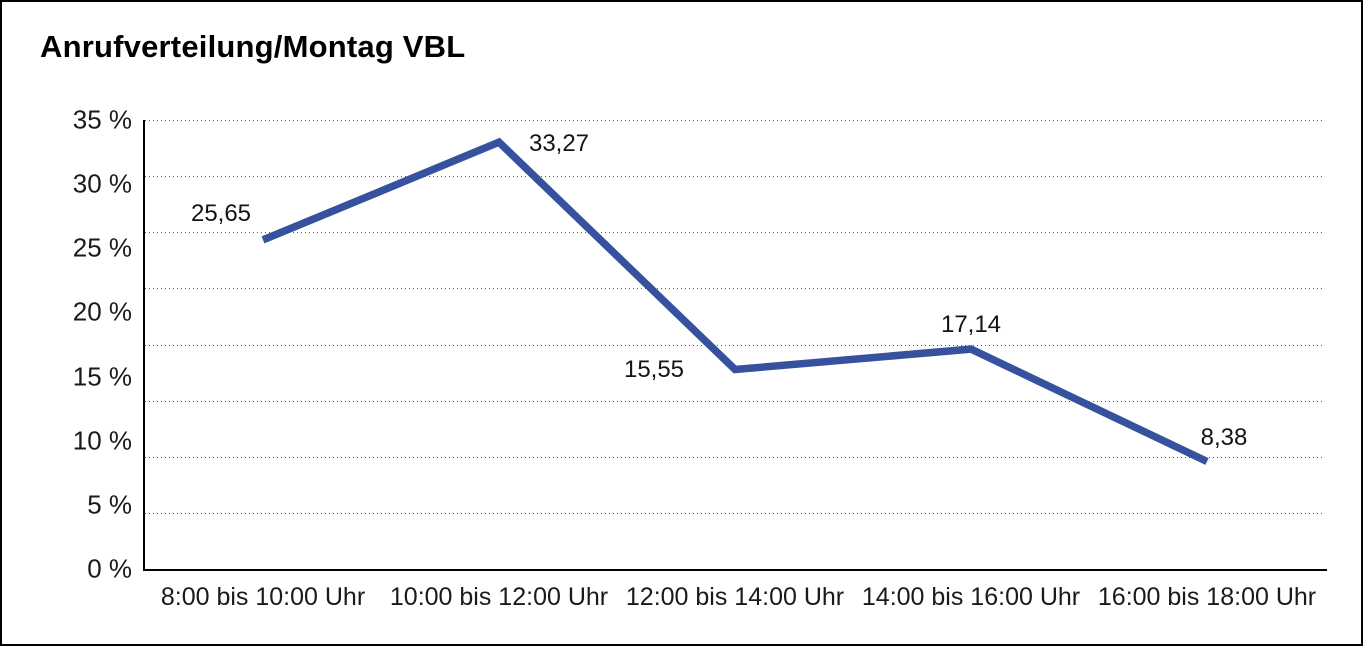 The width and height of the screenshot is (1363, 646). I want to click on x-category-label: 16:00 bis 18:00 Uhr, so click(1207, 597).